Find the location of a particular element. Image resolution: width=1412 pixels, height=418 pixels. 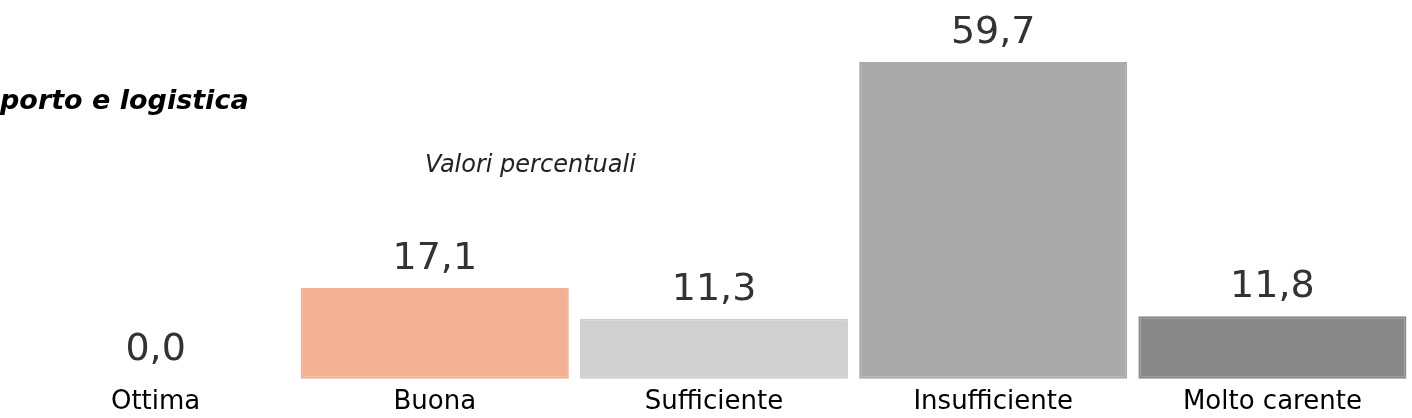

data-label: 11,8 is located at coordinates (1272, 284).